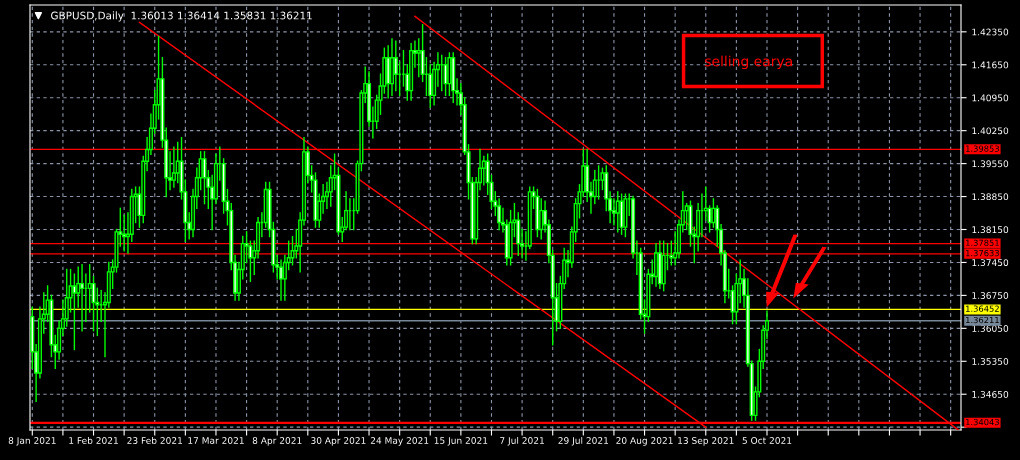 Image resolution: width=1020 pixels, height=460 pixels. What do you see at coordinates (990, 394) in the screenshot?
I see `y-tick-label: 1.34650` at bounding box center [990, 394].